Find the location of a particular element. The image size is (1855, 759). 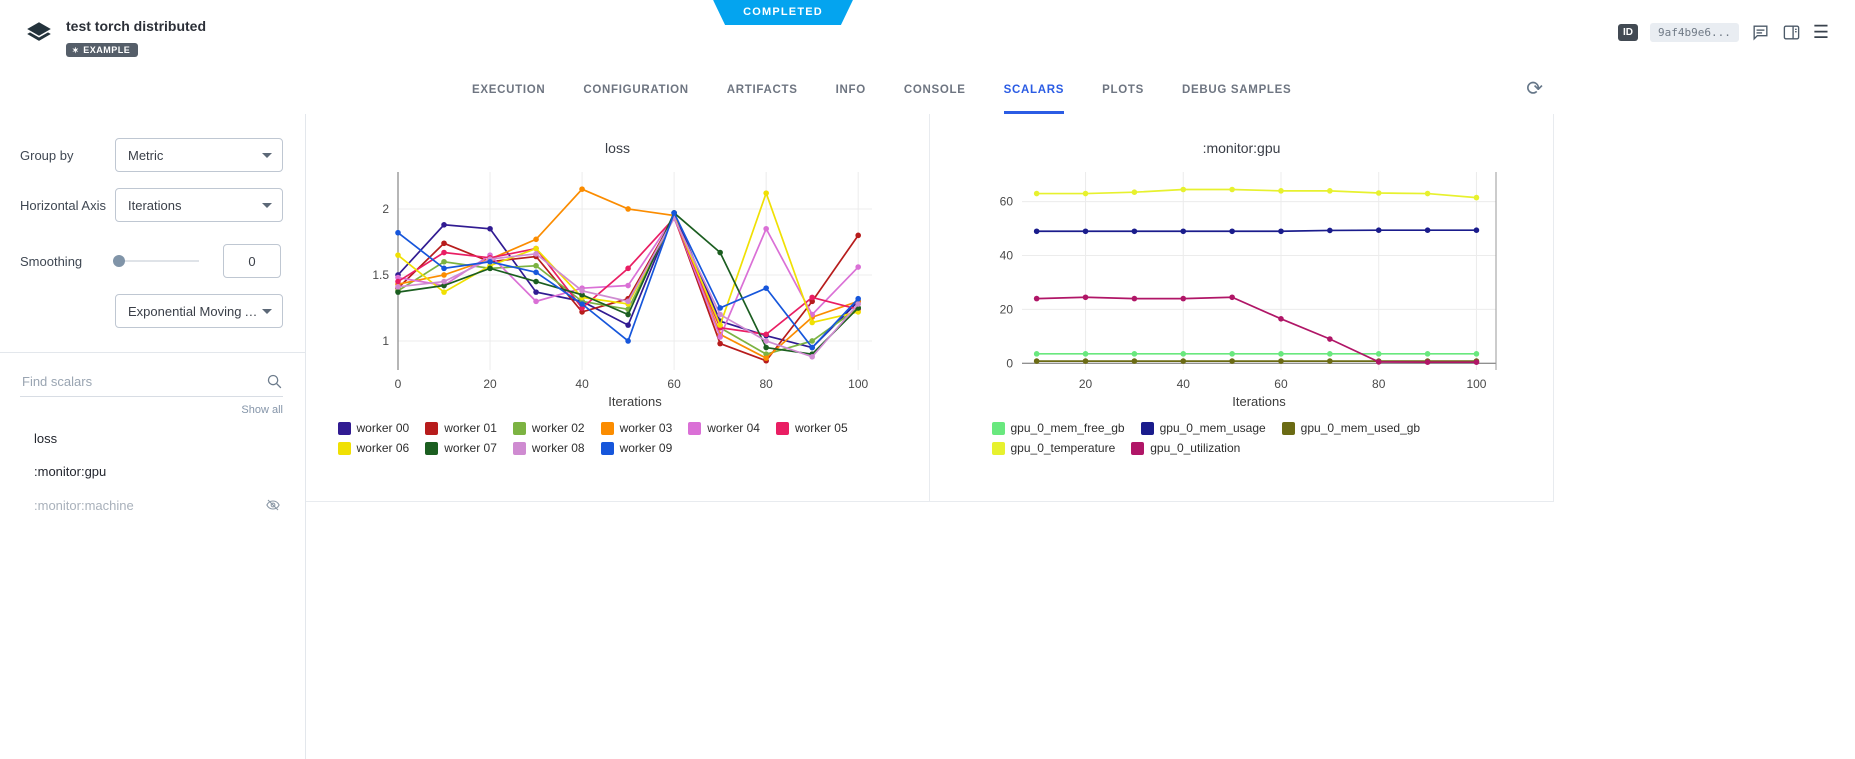

legend-item: worker 09 is located at coordinates (636, 448).